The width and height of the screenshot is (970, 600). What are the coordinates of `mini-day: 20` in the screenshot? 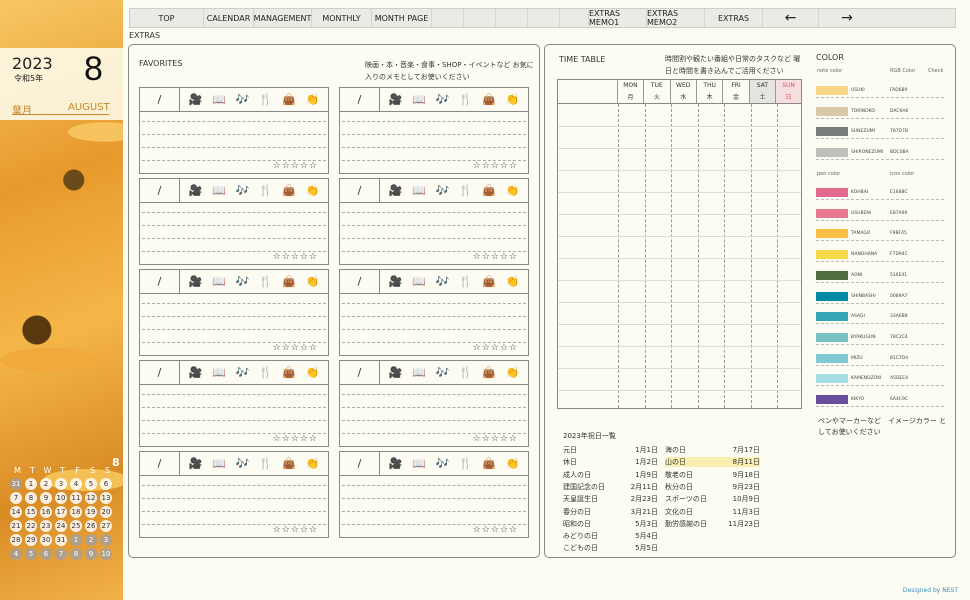 It's located at (106, 512).